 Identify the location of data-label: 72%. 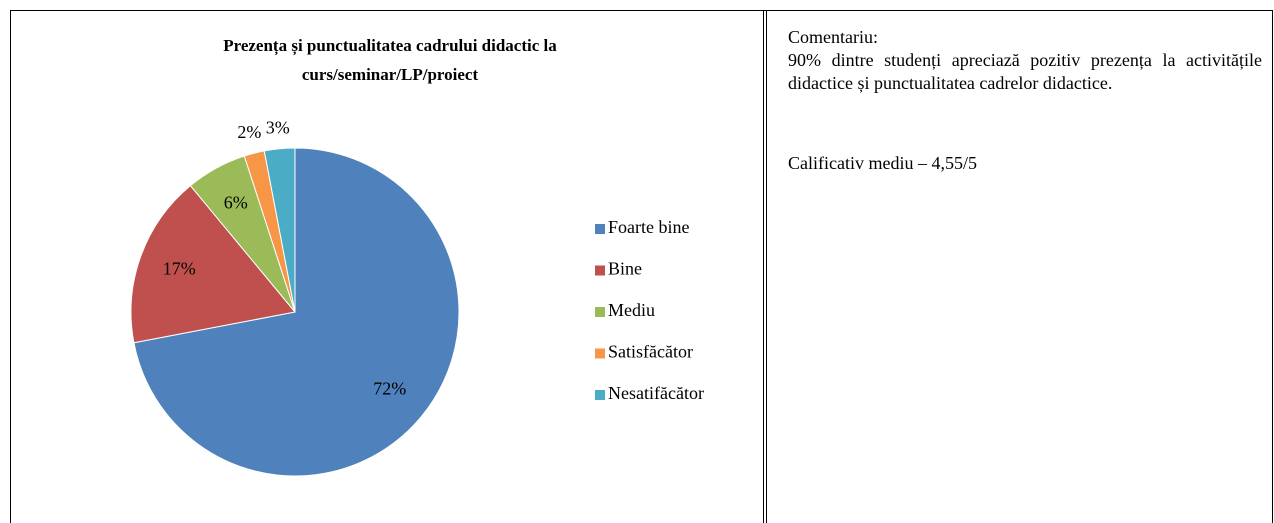
(389, 389).